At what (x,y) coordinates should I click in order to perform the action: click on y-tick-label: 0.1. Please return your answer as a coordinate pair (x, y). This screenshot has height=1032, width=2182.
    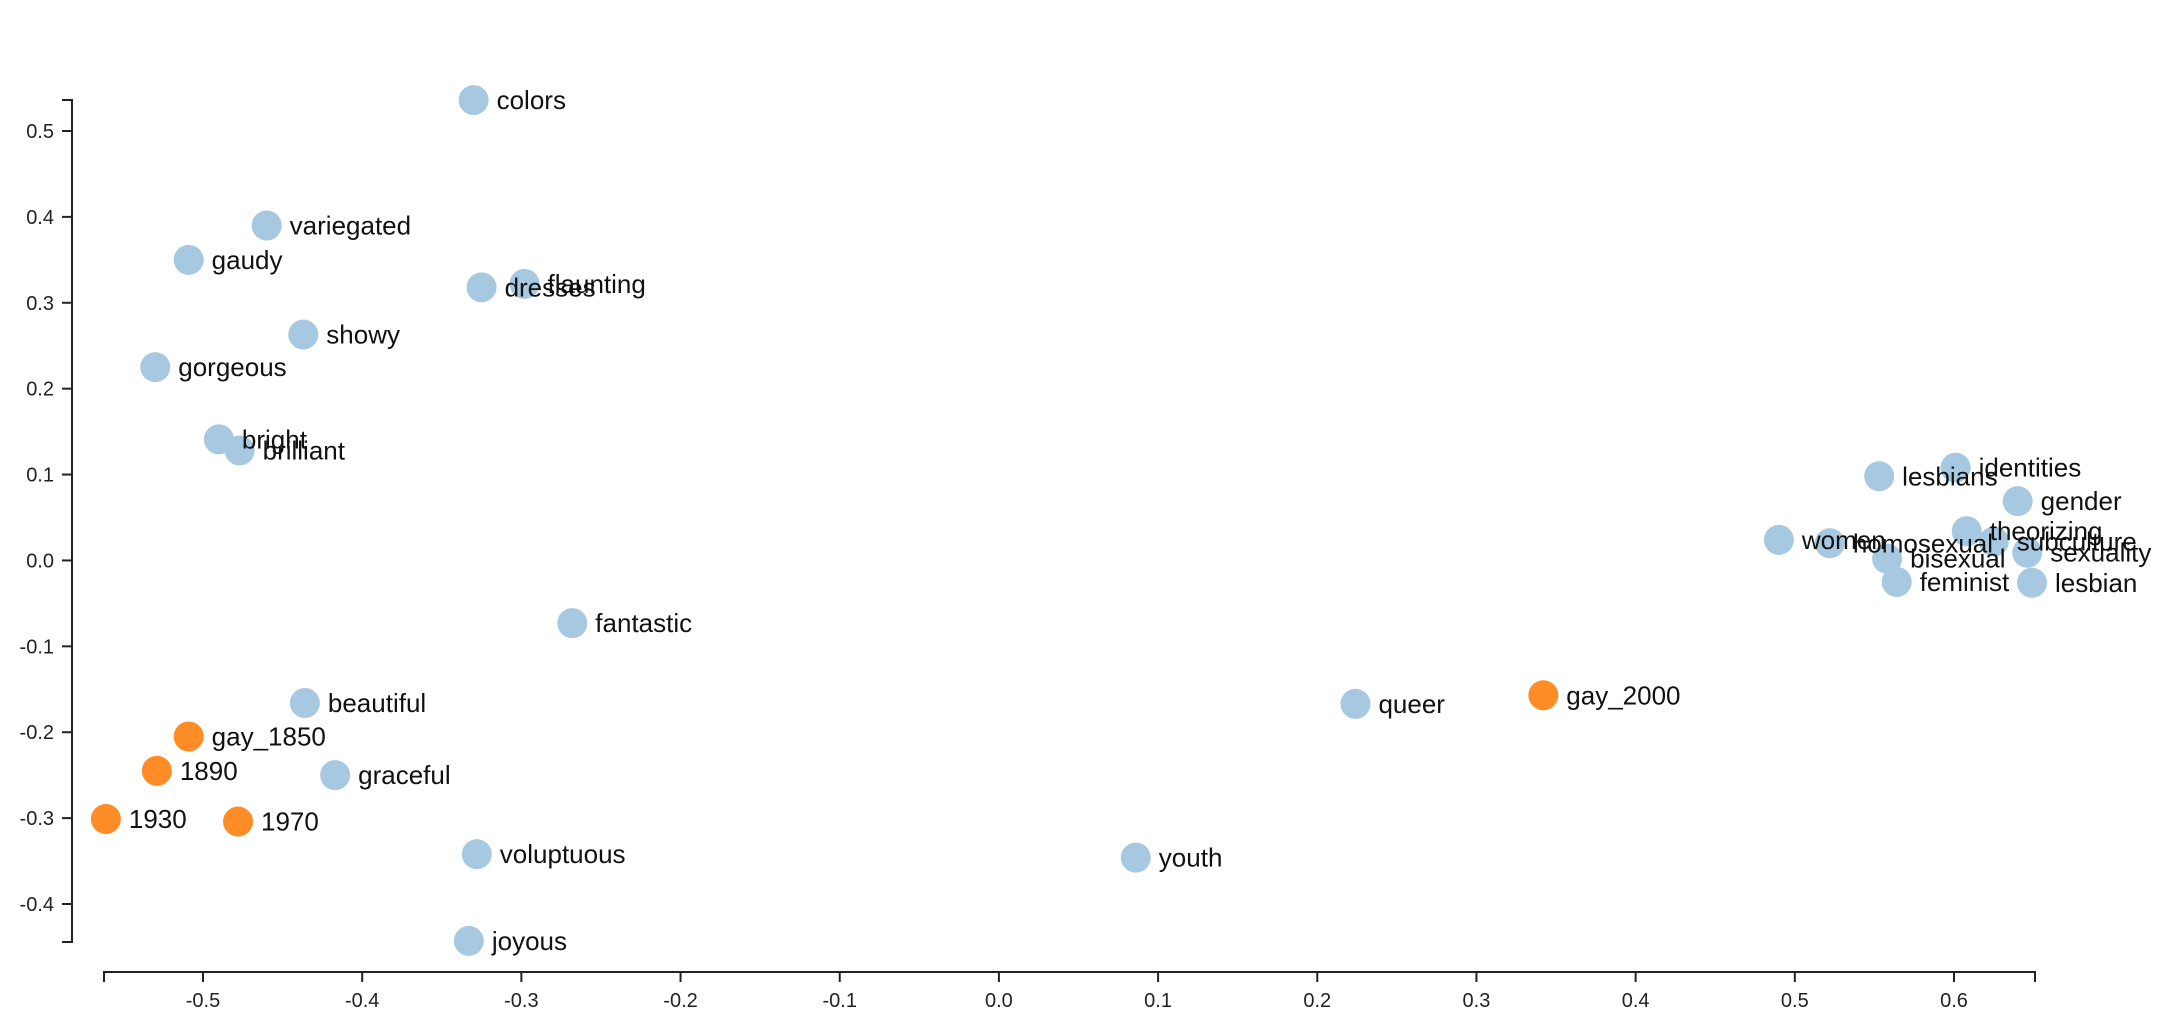
    Looking at the image, I should click on (40, 476).